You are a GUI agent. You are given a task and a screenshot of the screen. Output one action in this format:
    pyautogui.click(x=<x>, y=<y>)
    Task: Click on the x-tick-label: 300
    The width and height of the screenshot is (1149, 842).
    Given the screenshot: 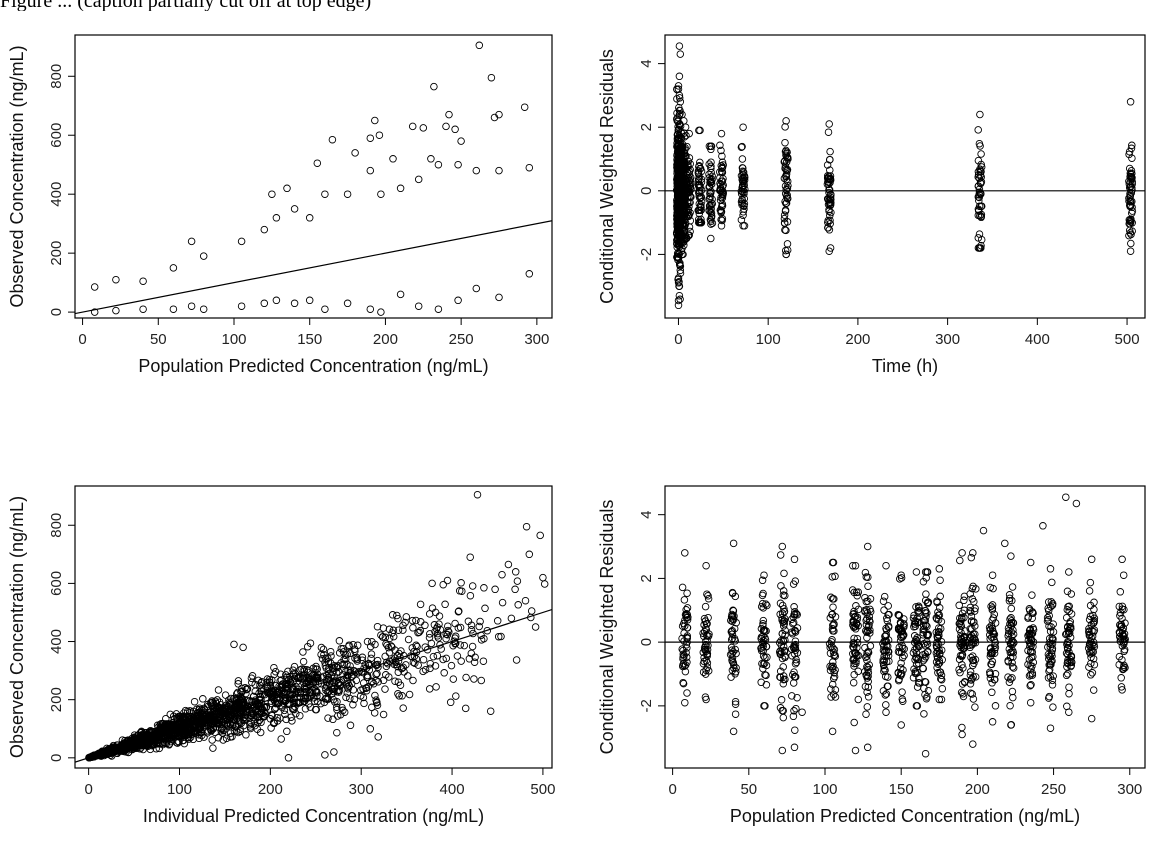 What is the action you would take?
    pyautogui.click(x=536, y=339)
    